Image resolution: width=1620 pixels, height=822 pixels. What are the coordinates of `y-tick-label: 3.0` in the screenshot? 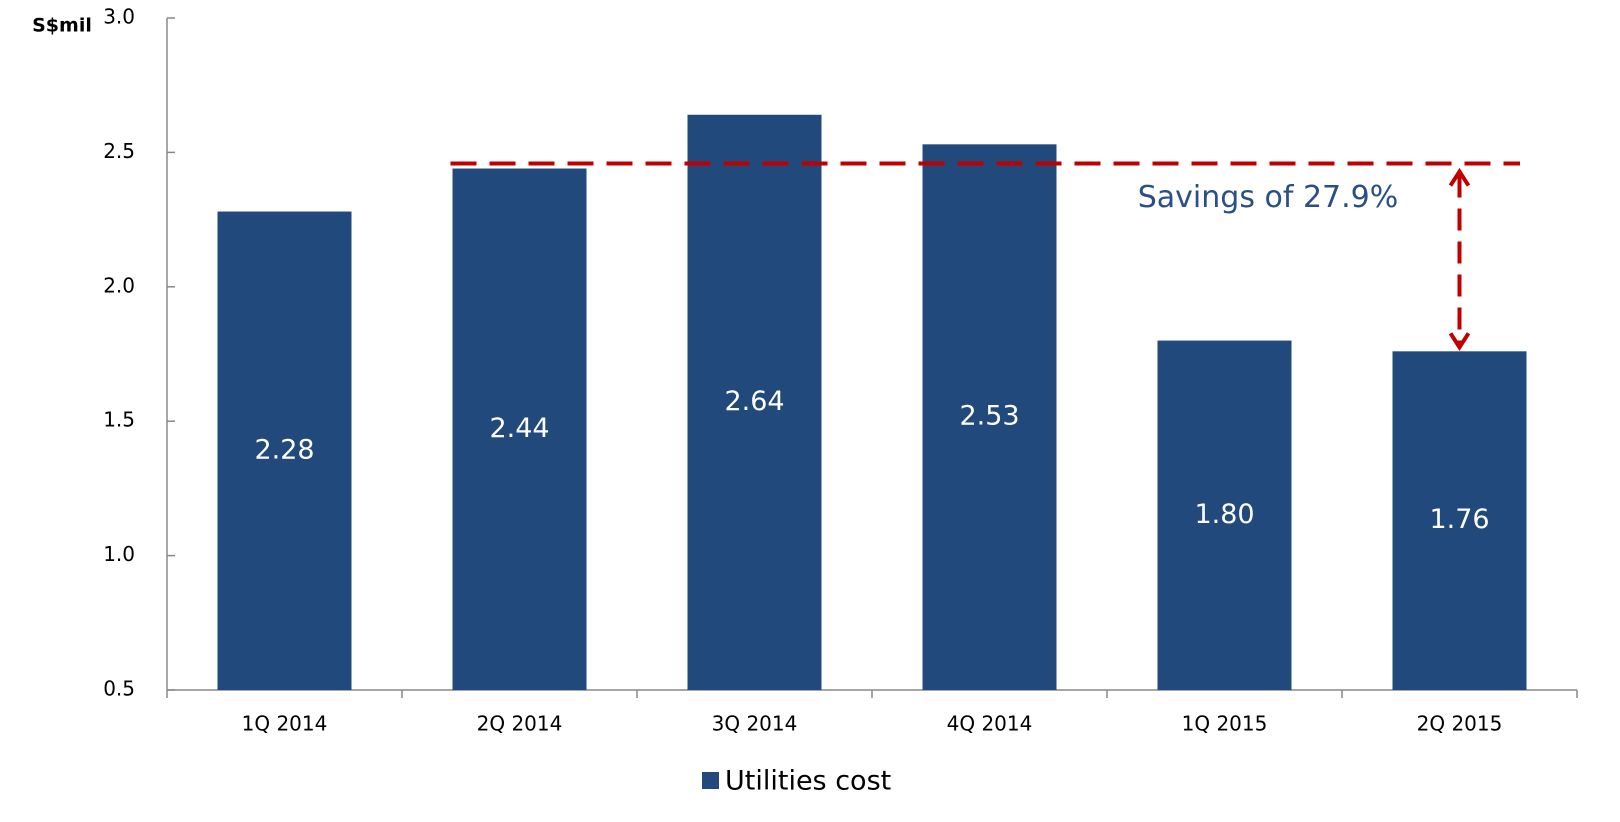 It's located at (119, 17).